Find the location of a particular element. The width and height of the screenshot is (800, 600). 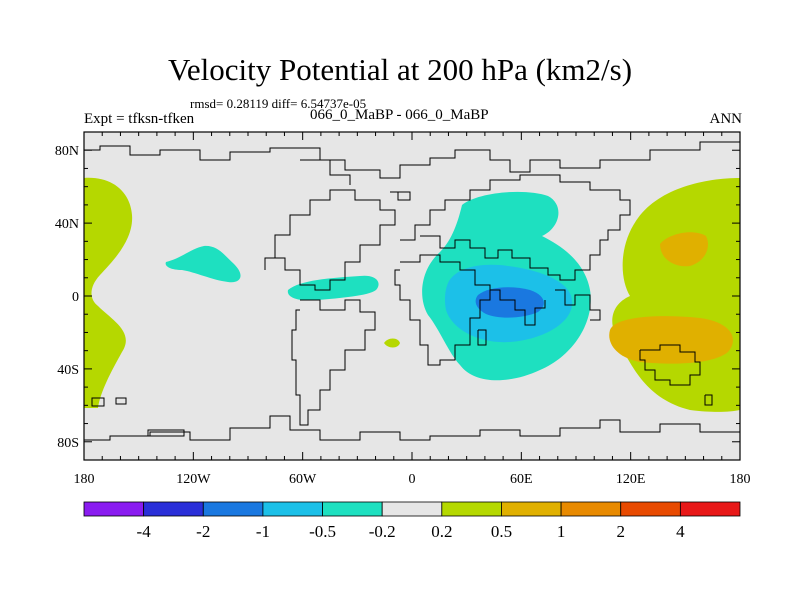

x-tick-label: 60W is located at coordinates (303, 479).